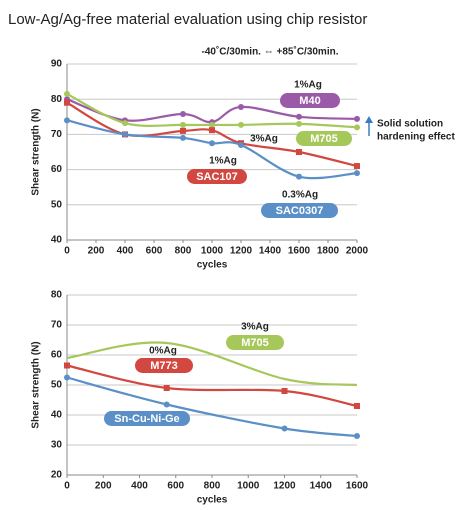 Image resolution: width=470 pixels, height=510 pixels. I want to click on y-tick-label: 30, so click(57, 445).